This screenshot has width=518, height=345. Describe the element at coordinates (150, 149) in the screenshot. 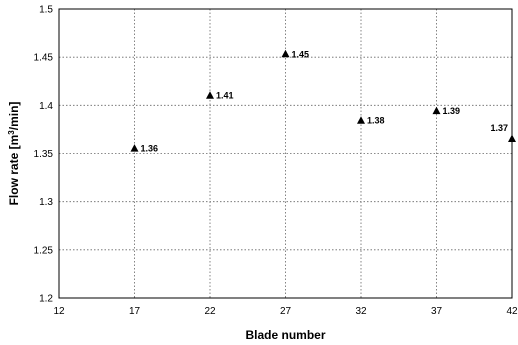

I see `data-label: 1.36` at that location.